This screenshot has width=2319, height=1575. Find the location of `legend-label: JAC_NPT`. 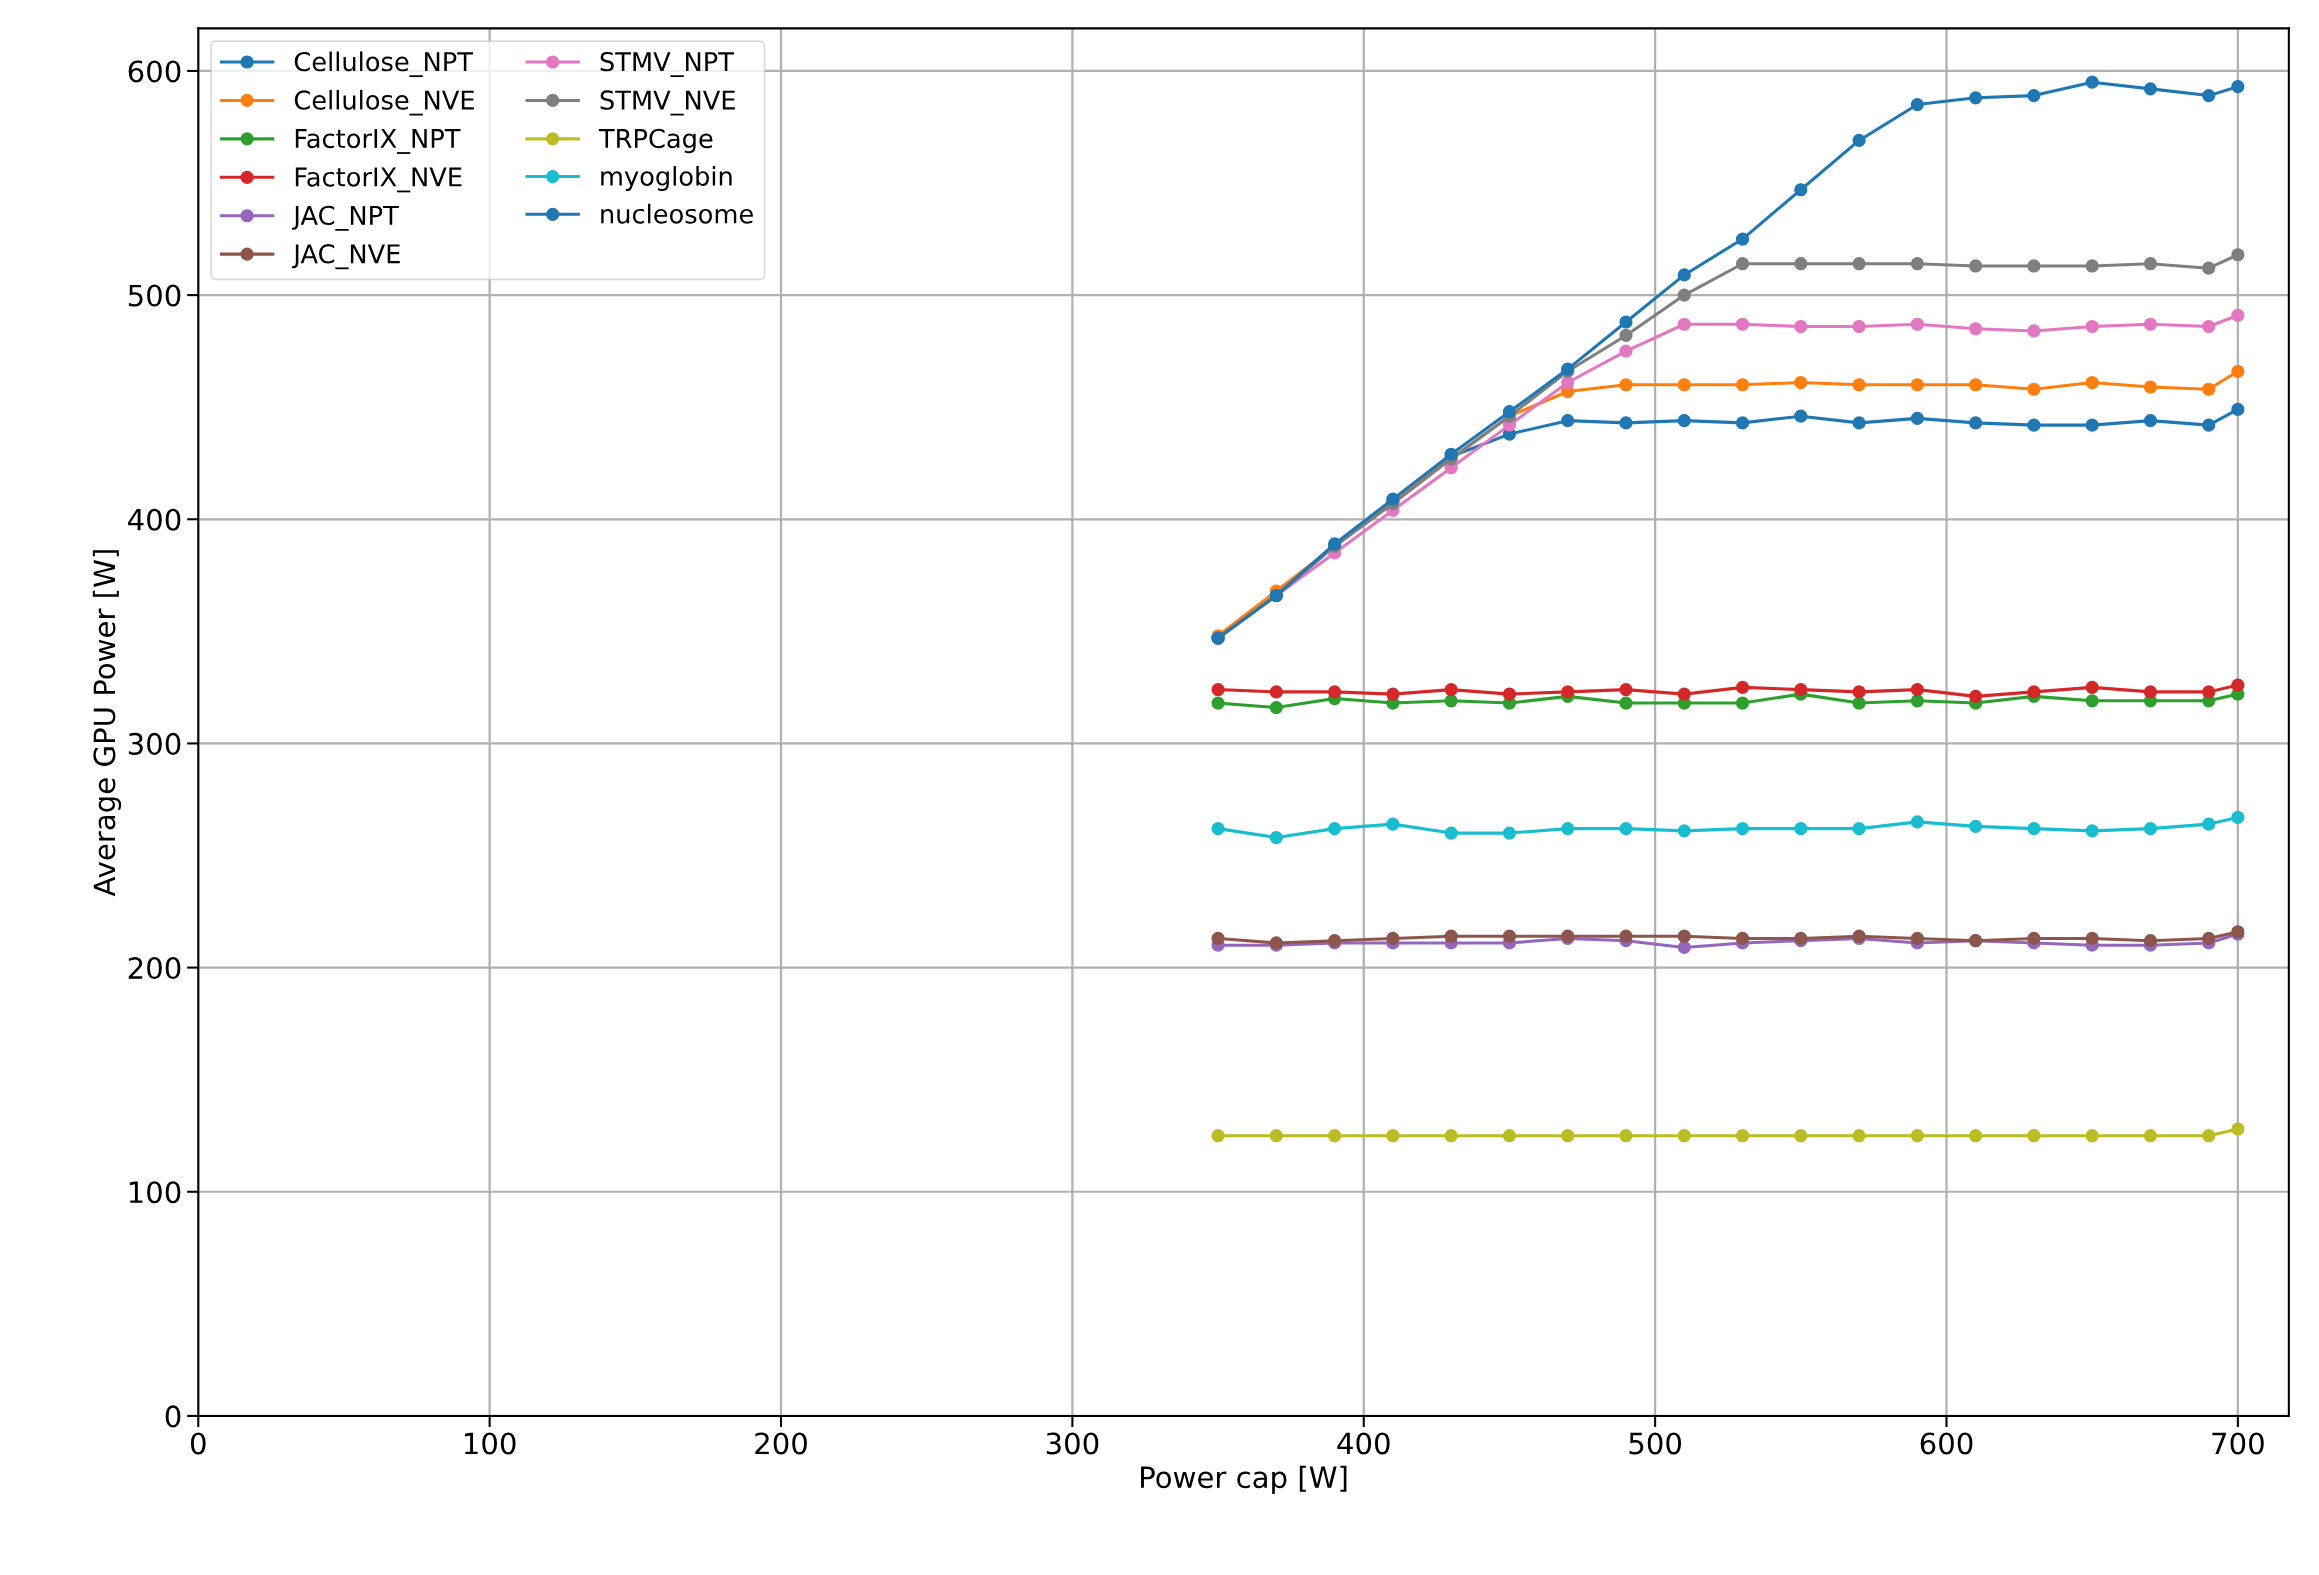

legend-label: JAC_NPT is located at coordinates (345, 218).